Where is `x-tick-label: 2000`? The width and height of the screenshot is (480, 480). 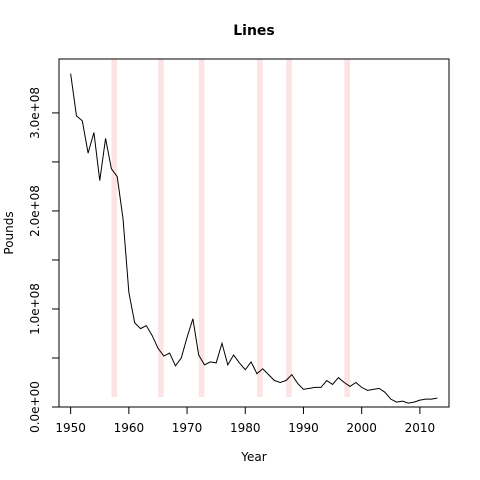 x-tick-label: 2000 is located at coordinates (361, 428).